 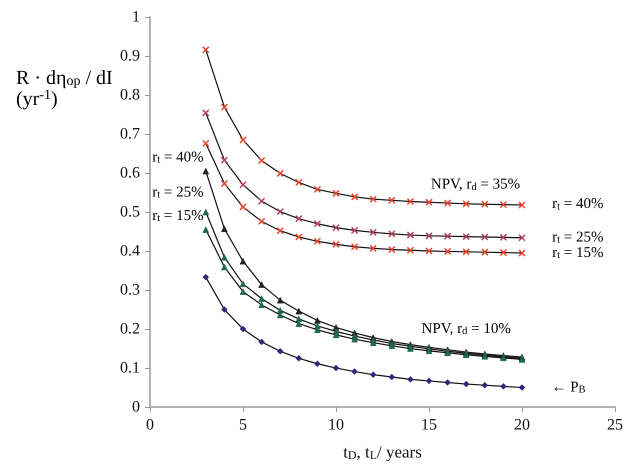 I want to click on x-axis-title: tD, tL/ years, so click(x=382, y=452).